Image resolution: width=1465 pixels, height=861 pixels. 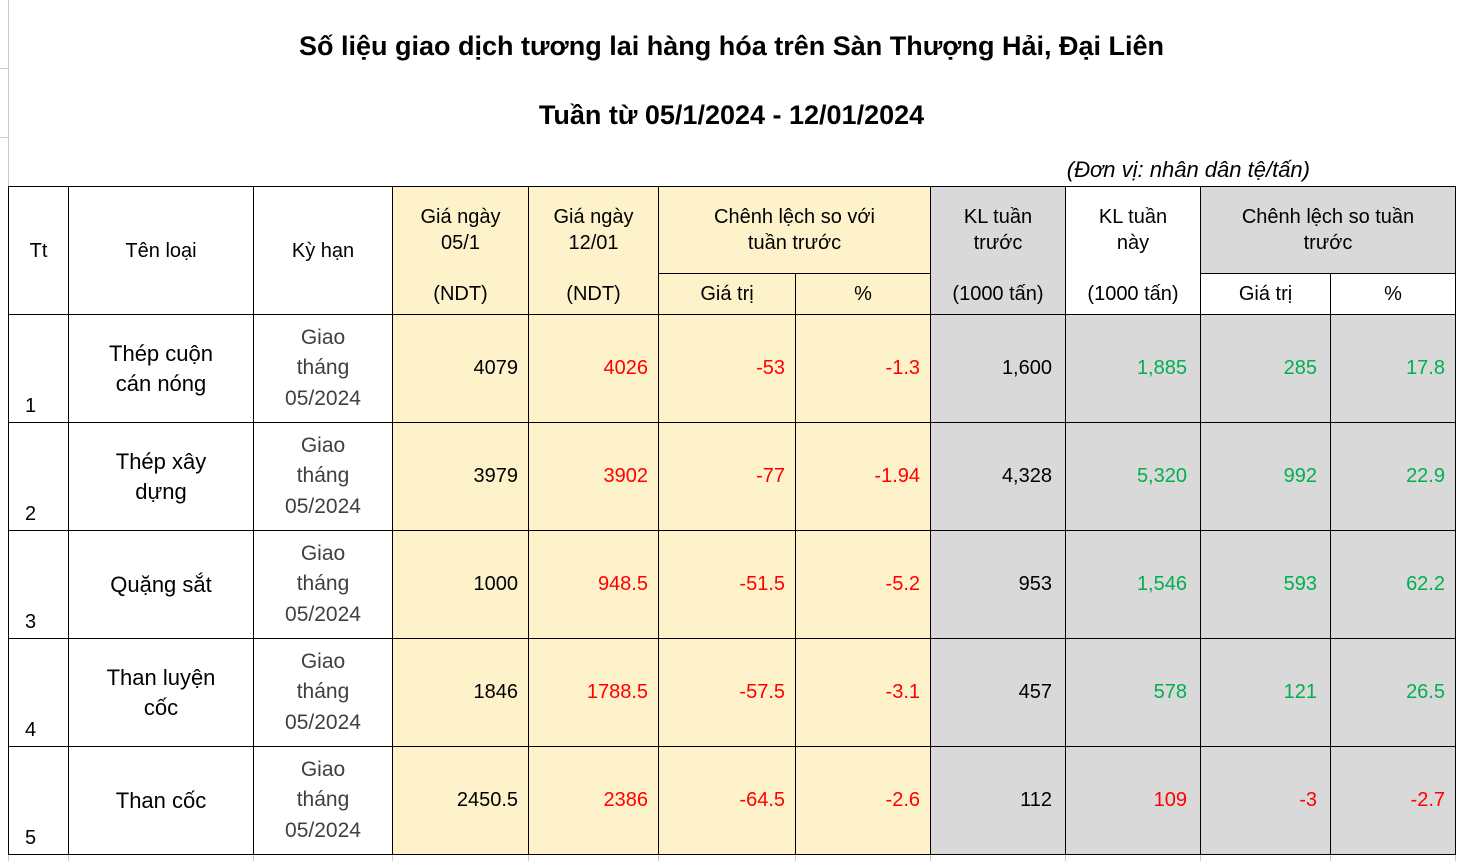 I want to click on cell-vol-prev: 457, so click(x=998, y=692).